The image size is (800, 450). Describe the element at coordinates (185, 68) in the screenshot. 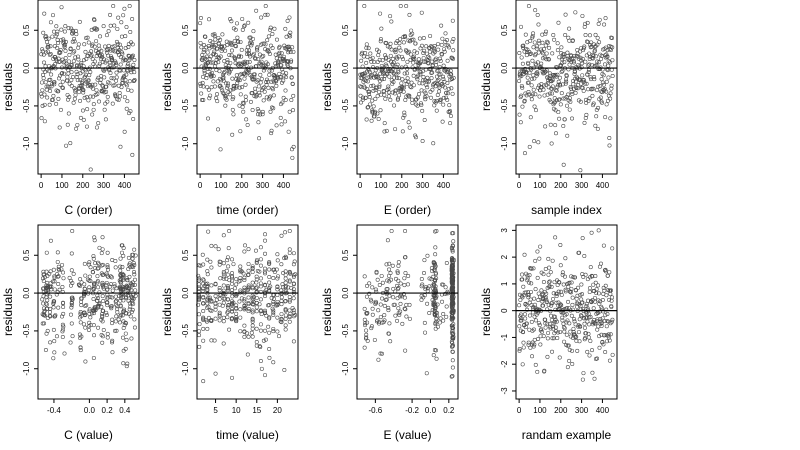

I see `y-tick-label: 0.0` at that location.